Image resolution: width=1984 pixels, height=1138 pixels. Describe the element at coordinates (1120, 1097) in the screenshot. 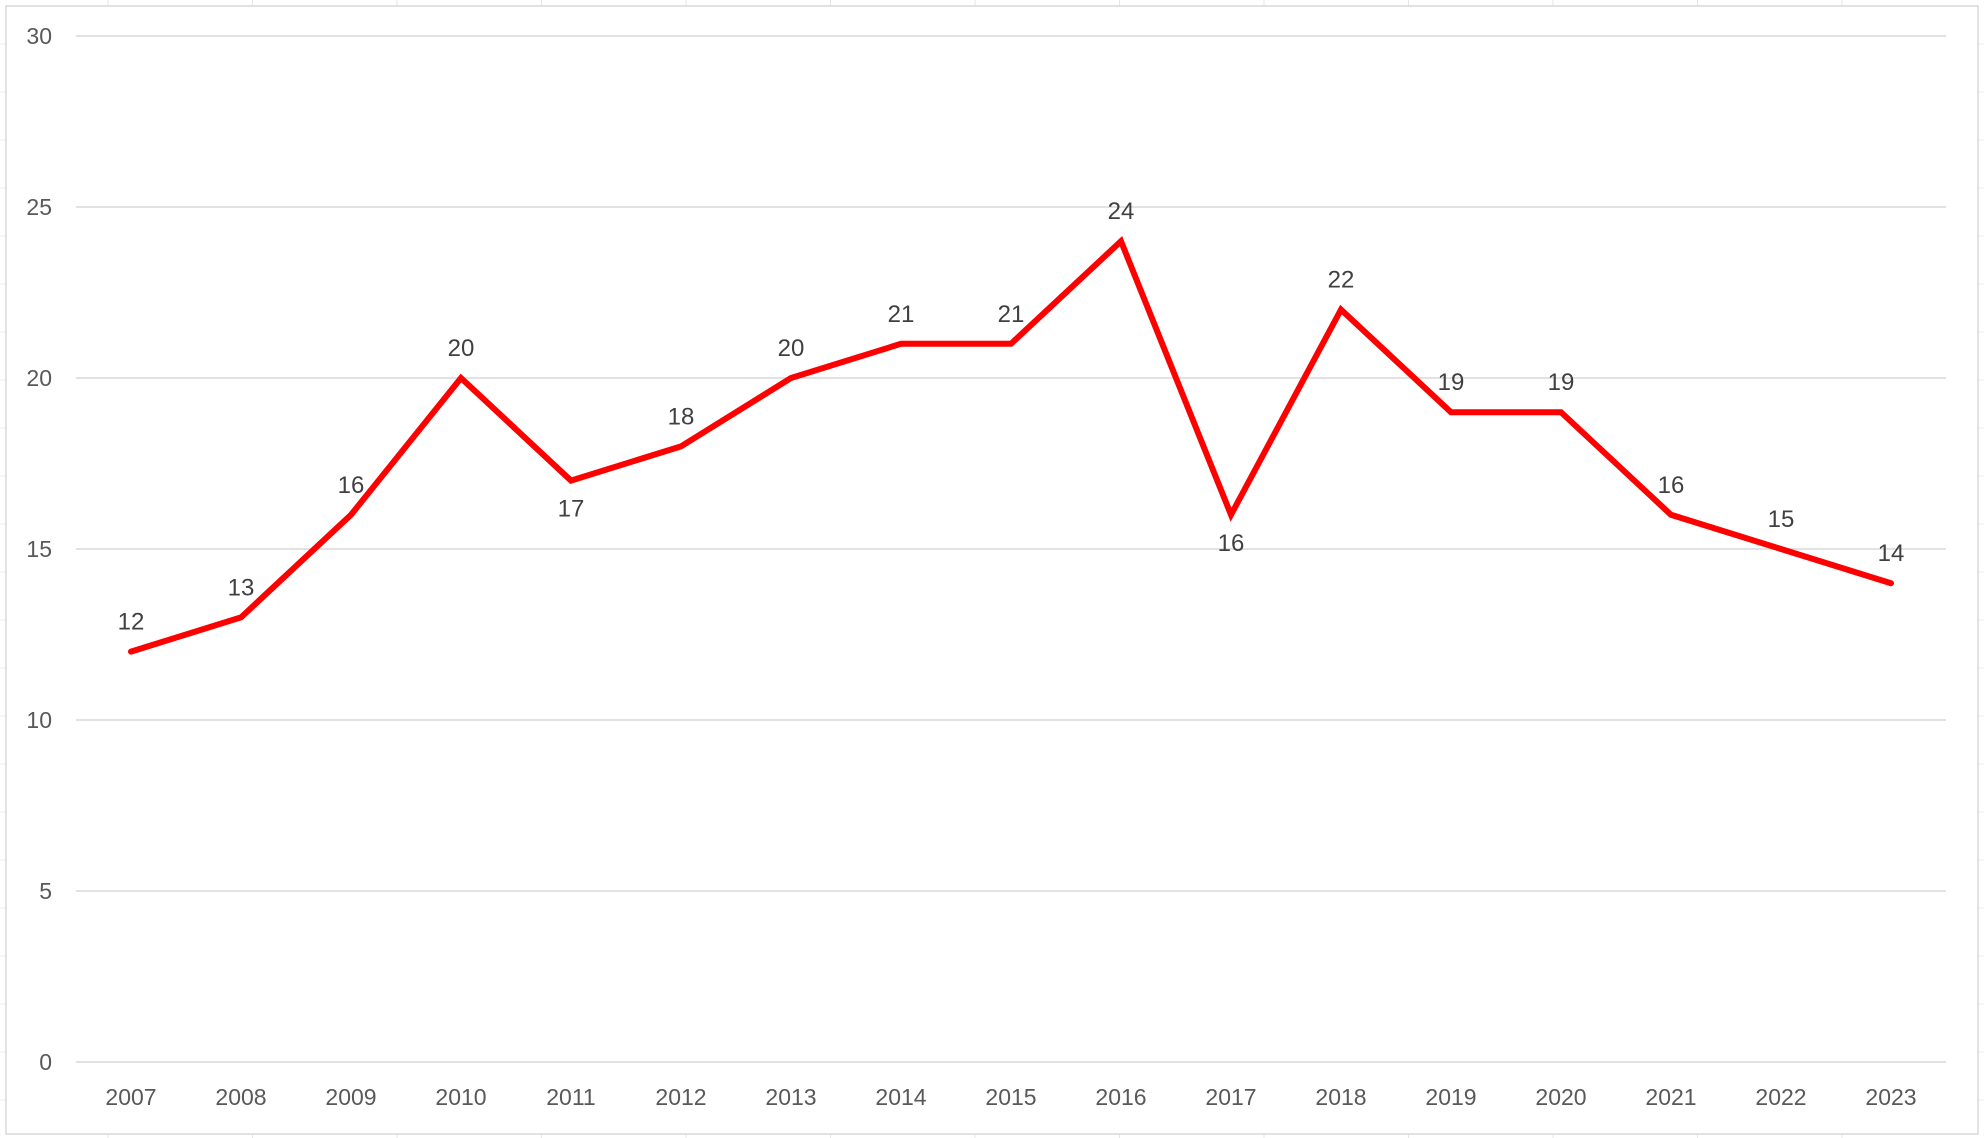

I see `x-tick-label: 2016` at that location.